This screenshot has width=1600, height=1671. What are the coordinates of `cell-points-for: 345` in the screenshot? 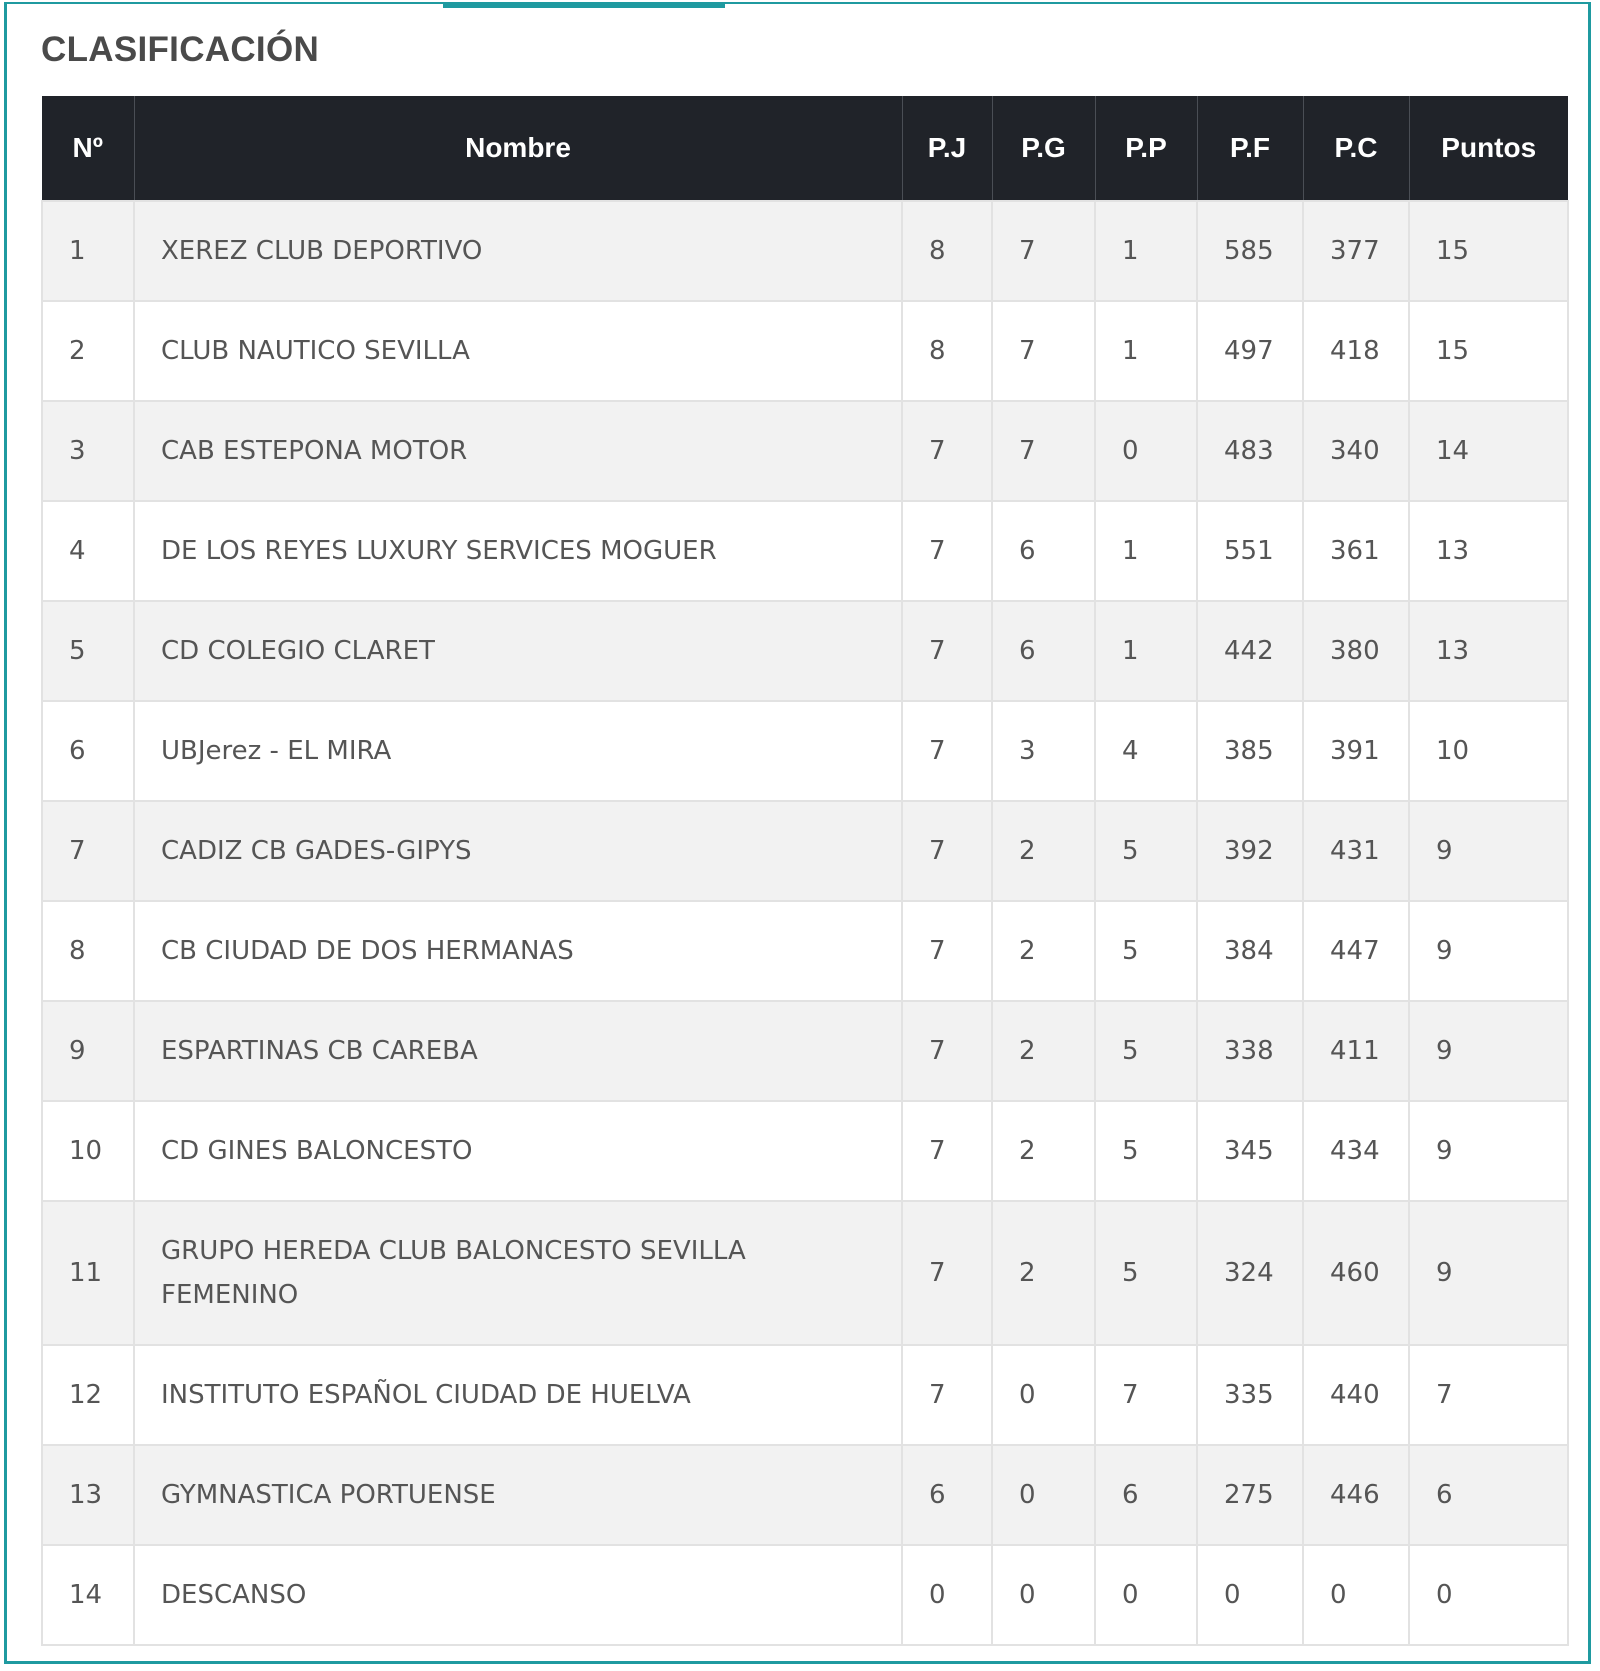 It's located at (1250, 1151).